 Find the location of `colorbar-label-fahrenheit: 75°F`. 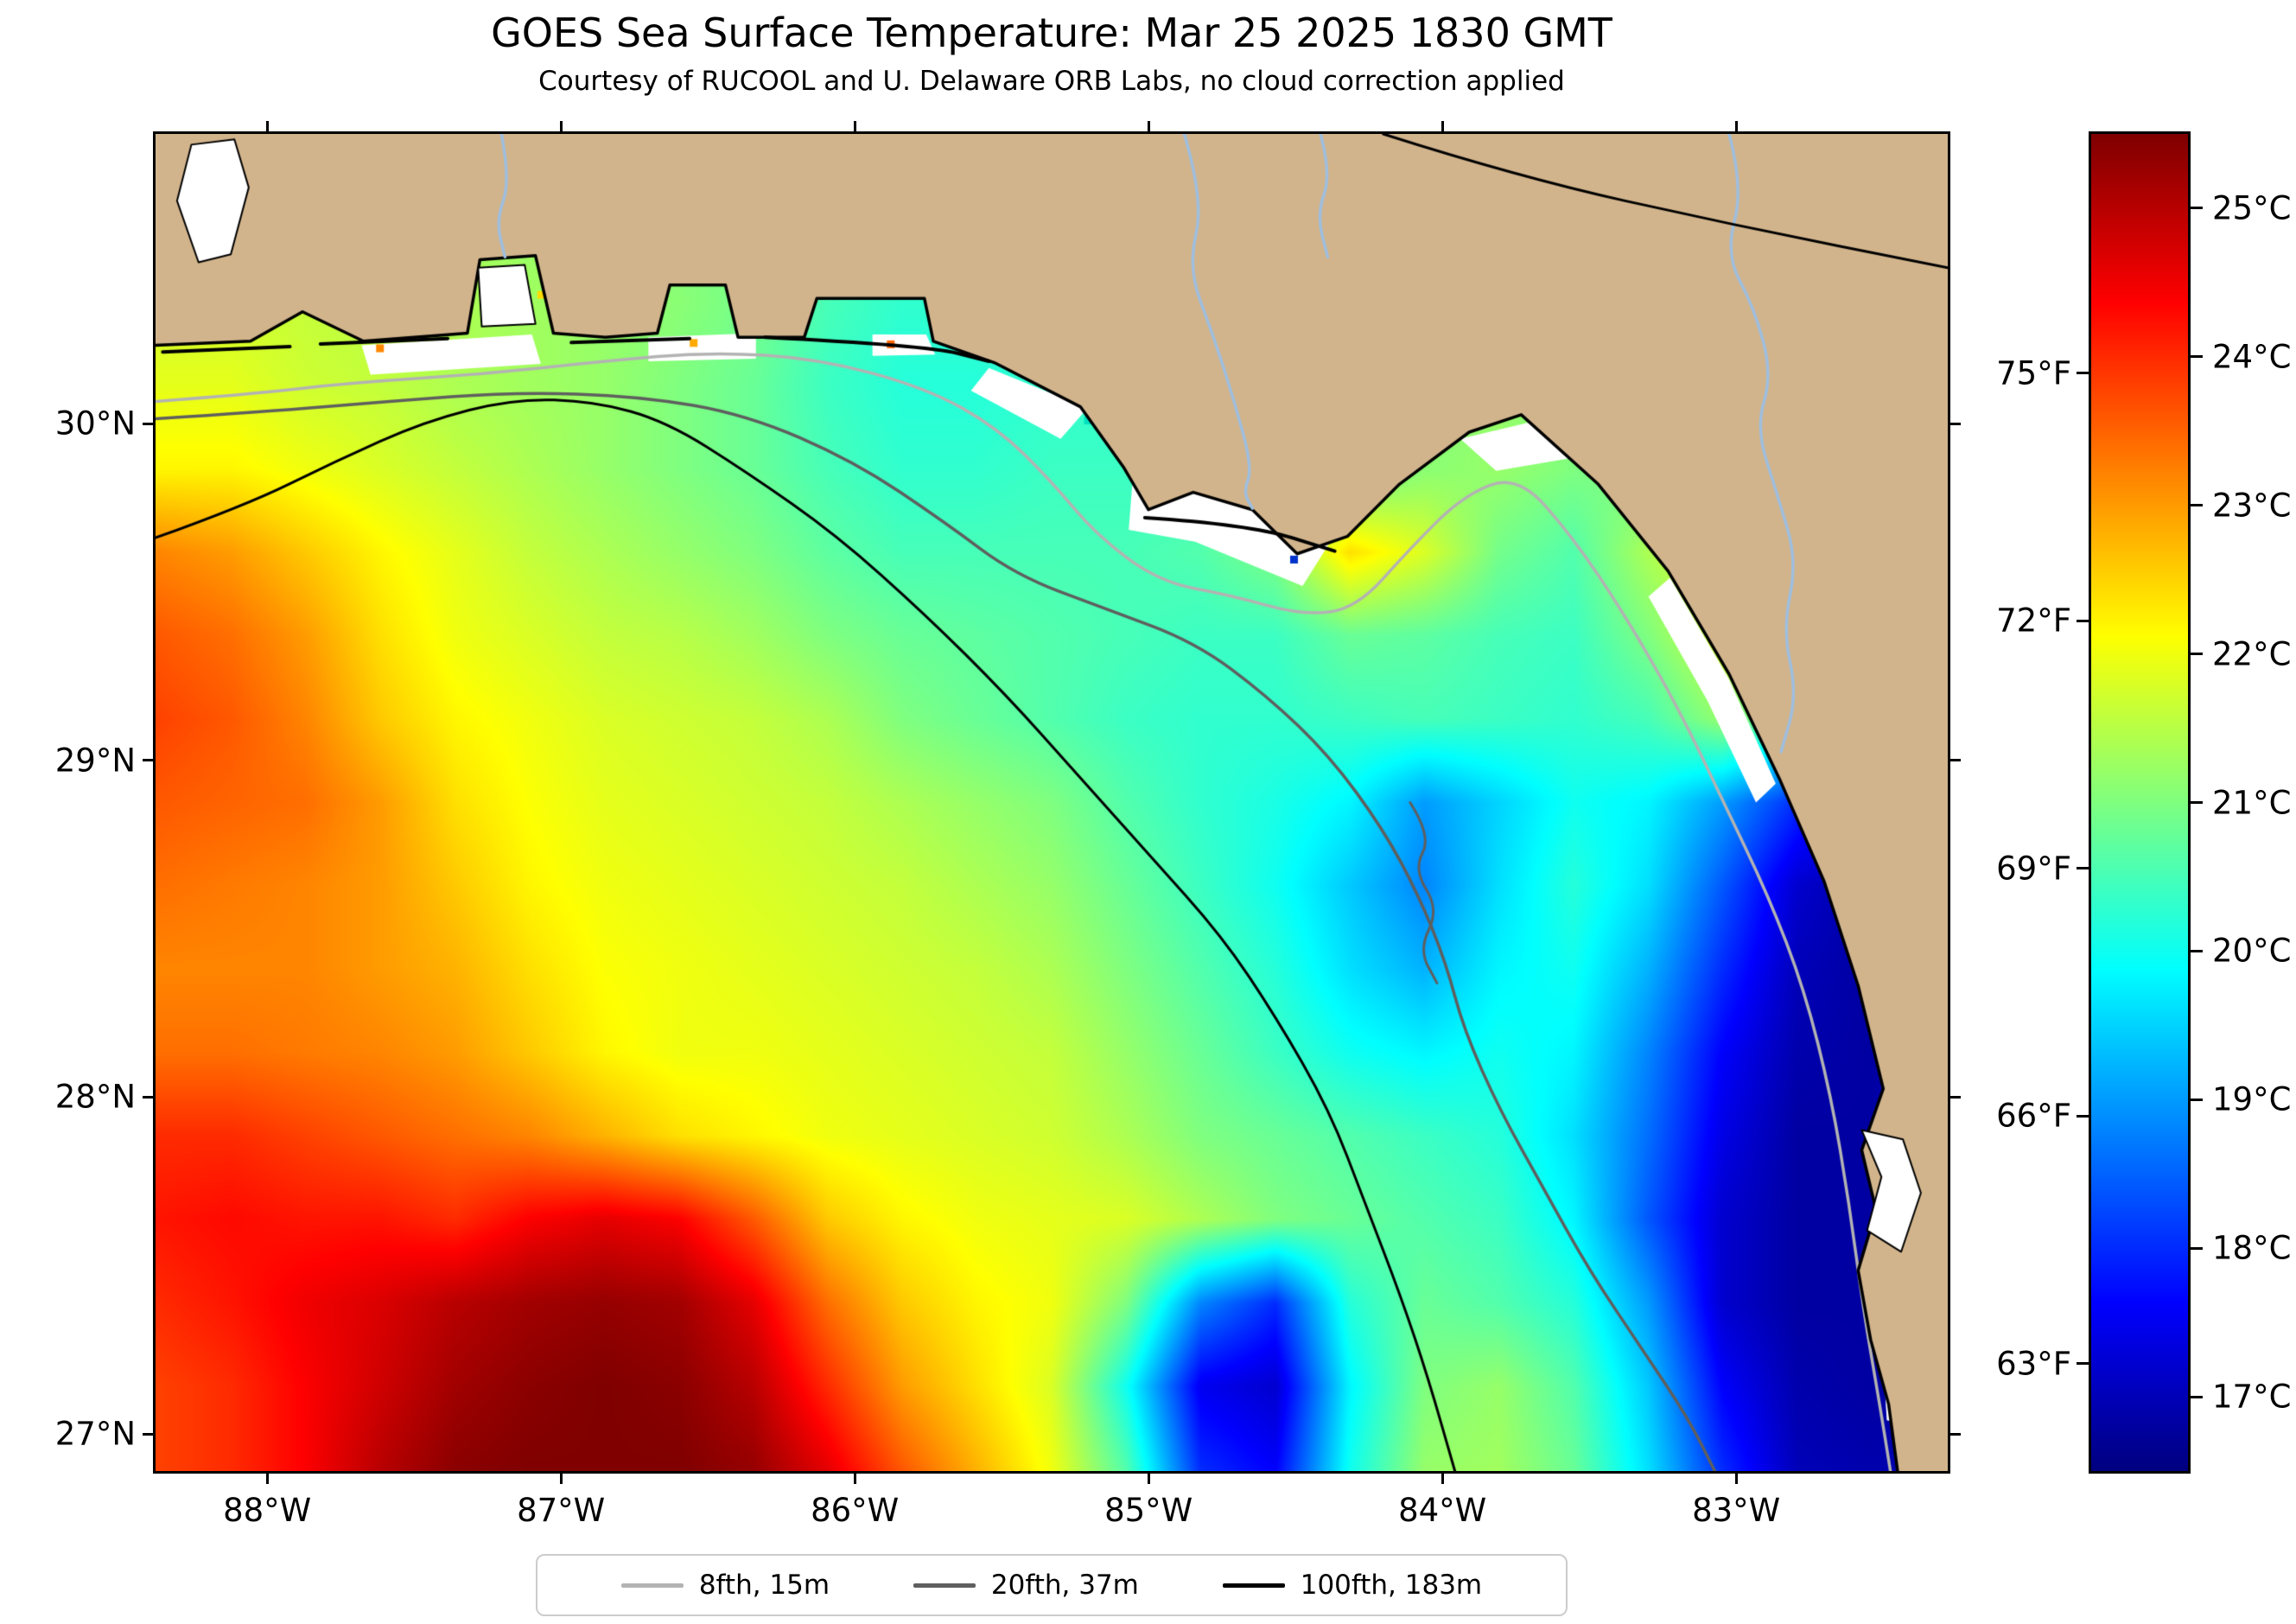

colorbar-label-fahrenheit: 75°F is located at coordinates (2033, 373).